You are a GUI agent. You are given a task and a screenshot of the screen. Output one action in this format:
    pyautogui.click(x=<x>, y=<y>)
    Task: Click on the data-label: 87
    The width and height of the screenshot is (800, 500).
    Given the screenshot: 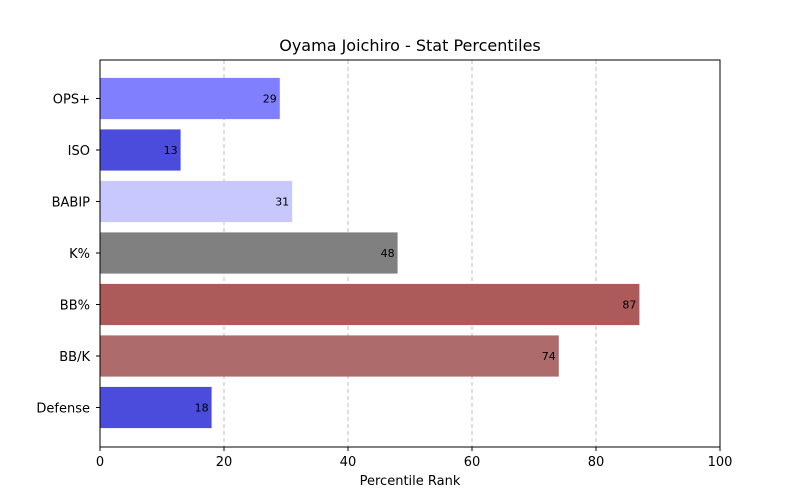 What is the action you would take?
    pyautogui.click(x=629, y=305)
    